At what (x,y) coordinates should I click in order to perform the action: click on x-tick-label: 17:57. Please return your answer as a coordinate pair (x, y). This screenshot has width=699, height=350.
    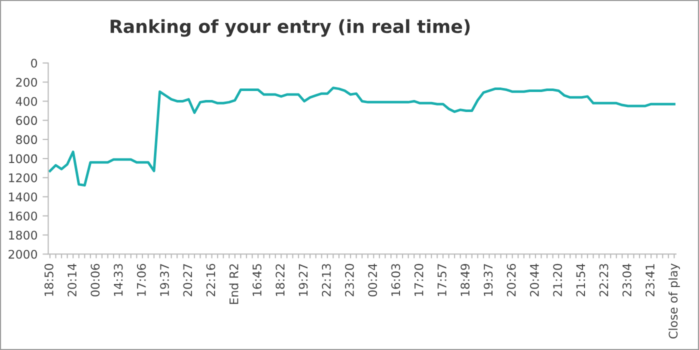
    Looking at the image, I should click on (442, 280).